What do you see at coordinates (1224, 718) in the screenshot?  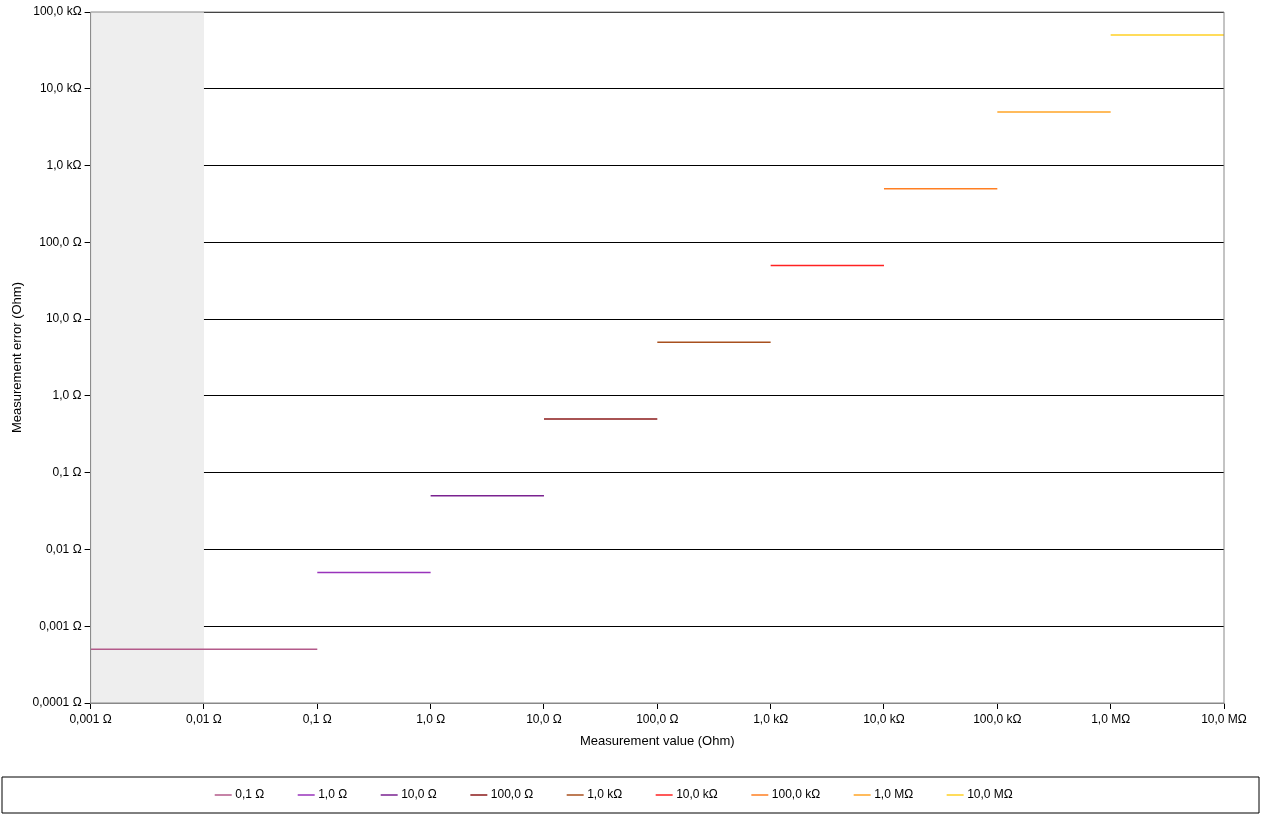 I see `x-tick-label: 10,0 MΩ` at bounding box center [1224, 718].